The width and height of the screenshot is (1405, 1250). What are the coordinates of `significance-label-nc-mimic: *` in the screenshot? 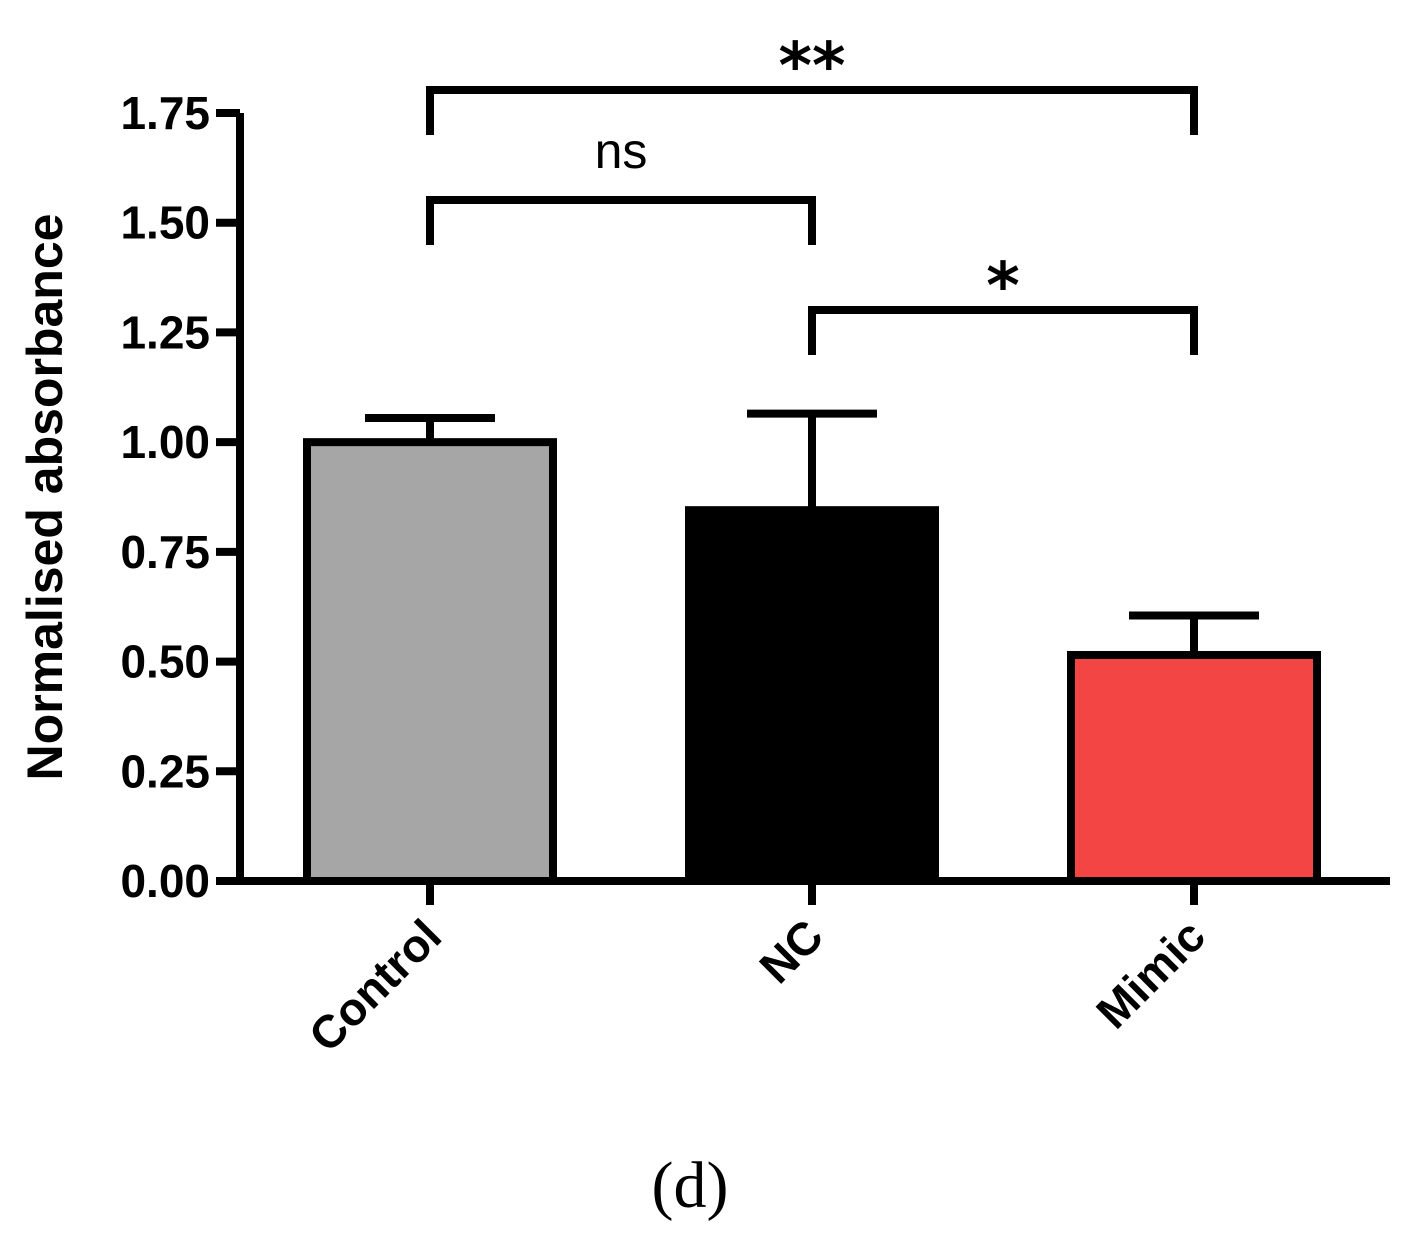 It's located at (1002, 287).